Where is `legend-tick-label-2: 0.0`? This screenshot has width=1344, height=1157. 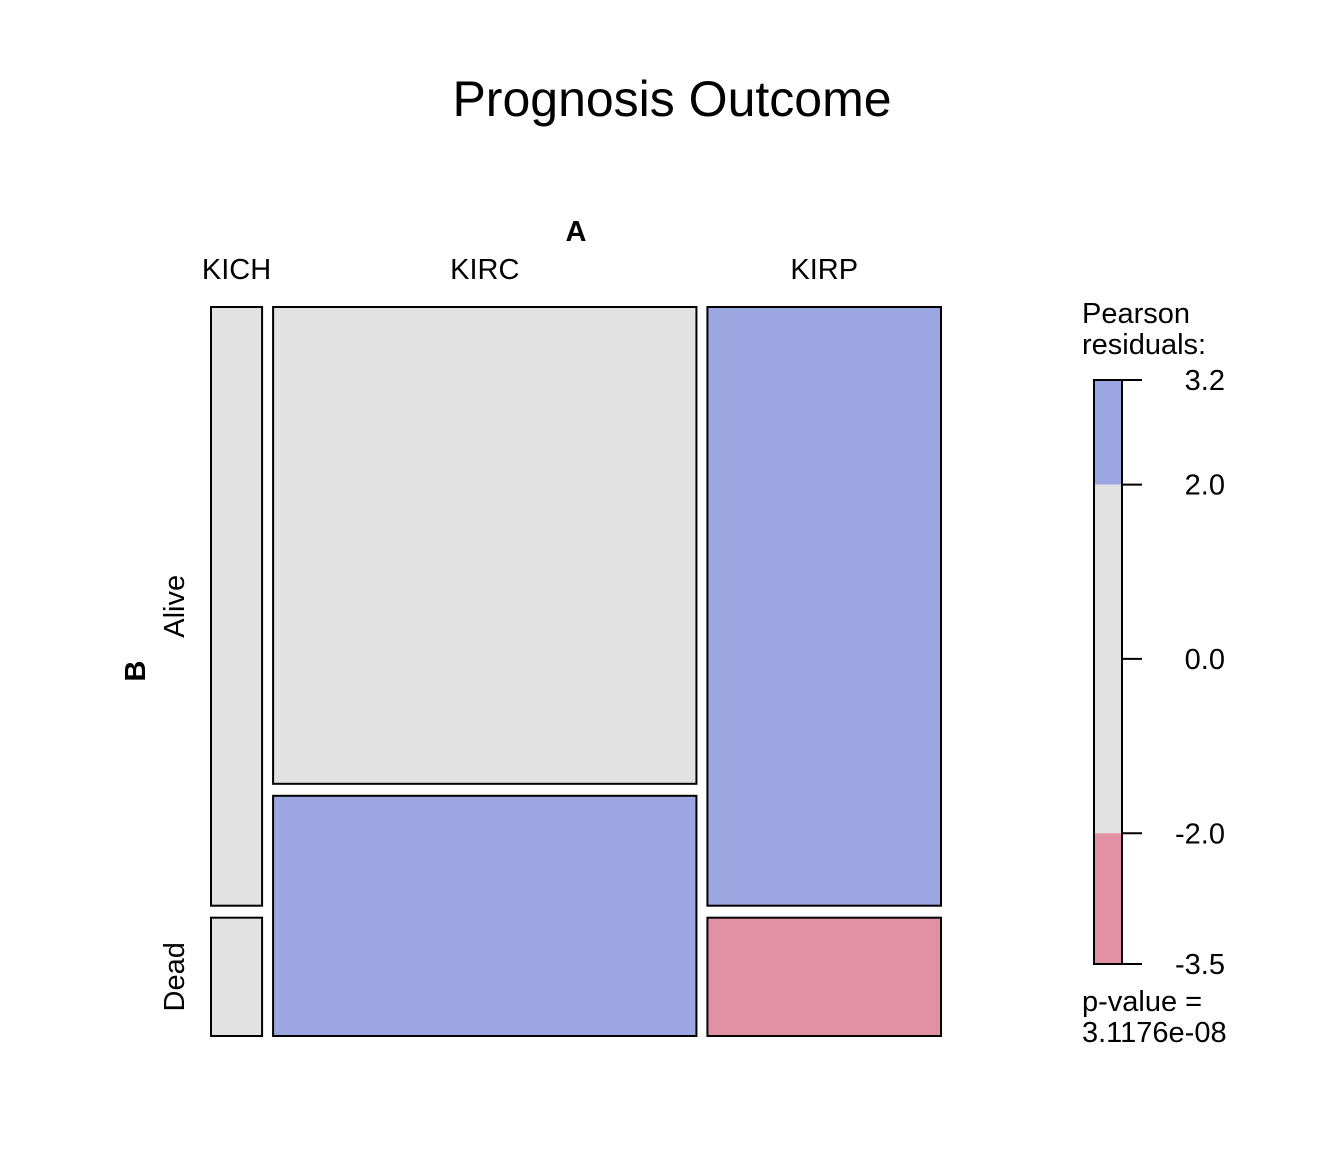
legend-tick-label-2: 0.0 is located at coordinates (1205, 660).